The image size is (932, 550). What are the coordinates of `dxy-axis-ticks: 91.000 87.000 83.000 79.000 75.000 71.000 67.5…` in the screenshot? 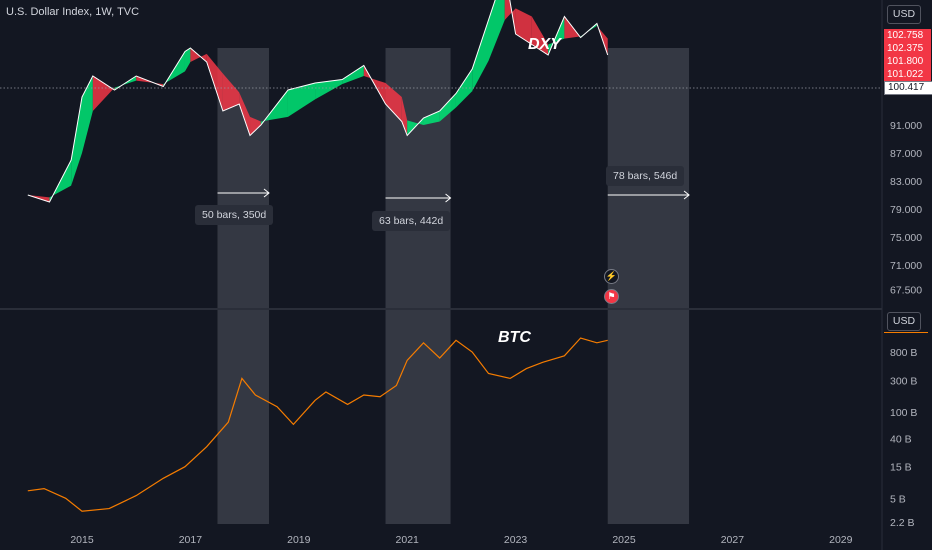 It's located at (906, 208).